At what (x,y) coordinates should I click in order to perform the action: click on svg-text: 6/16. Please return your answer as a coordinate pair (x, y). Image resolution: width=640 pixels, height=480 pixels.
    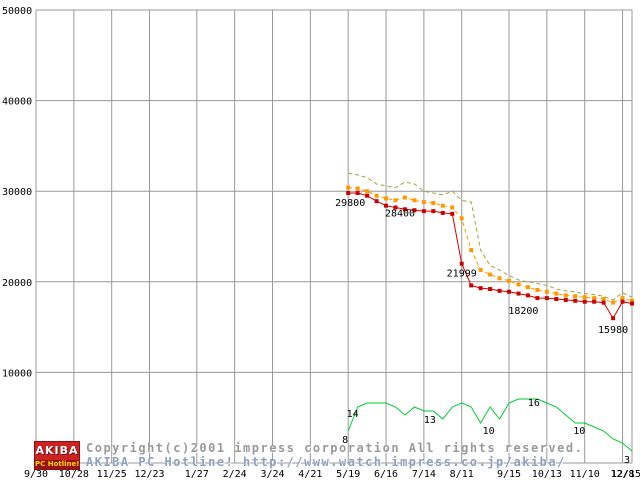
    Looking at the image, I should click on (386, 474).